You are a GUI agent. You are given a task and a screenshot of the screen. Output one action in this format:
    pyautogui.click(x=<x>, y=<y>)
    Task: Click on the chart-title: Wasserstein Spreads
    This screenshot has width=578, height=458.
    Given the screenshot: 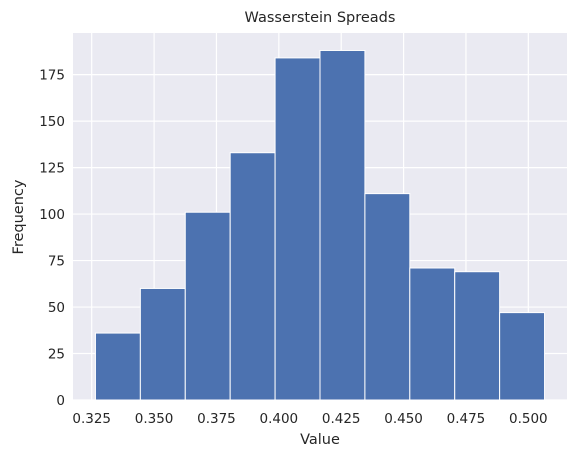 What is the action you would take?
    pyautogui.click(x=320, y=18)
    